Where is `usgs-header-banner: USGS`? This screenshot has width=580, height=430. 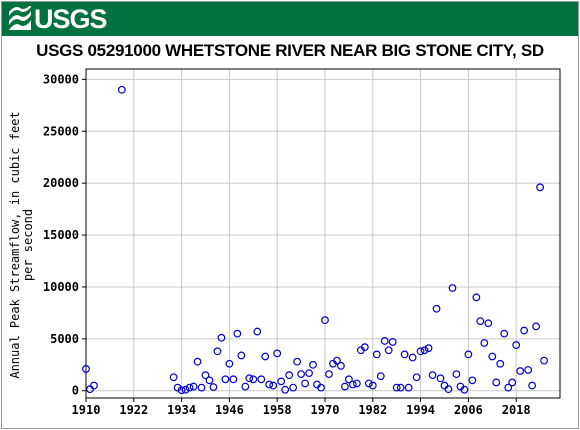
usgs-header-banner: USGS is located at coordinates (290, 19).